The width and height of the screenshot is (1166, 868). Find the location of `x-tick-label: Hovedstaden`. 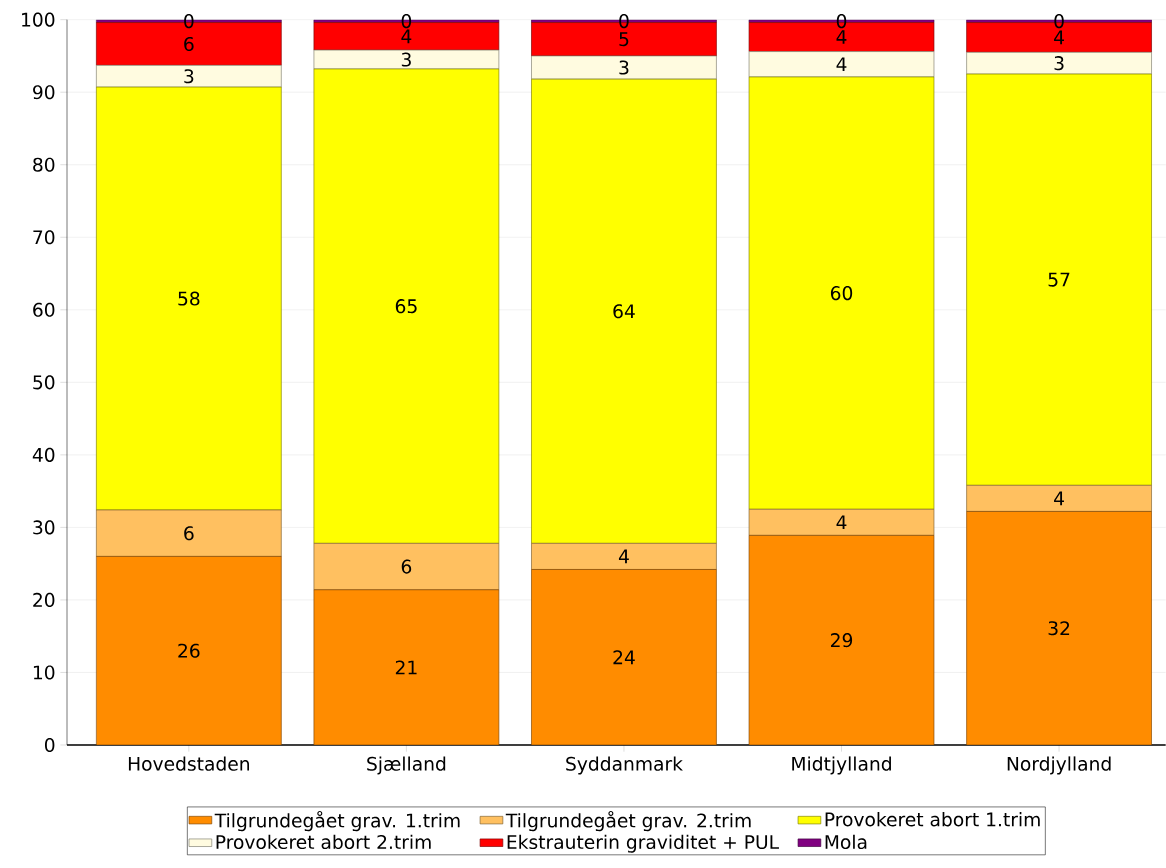

x-tick-label: Hovedstaden is located at coordinates (188, 763).